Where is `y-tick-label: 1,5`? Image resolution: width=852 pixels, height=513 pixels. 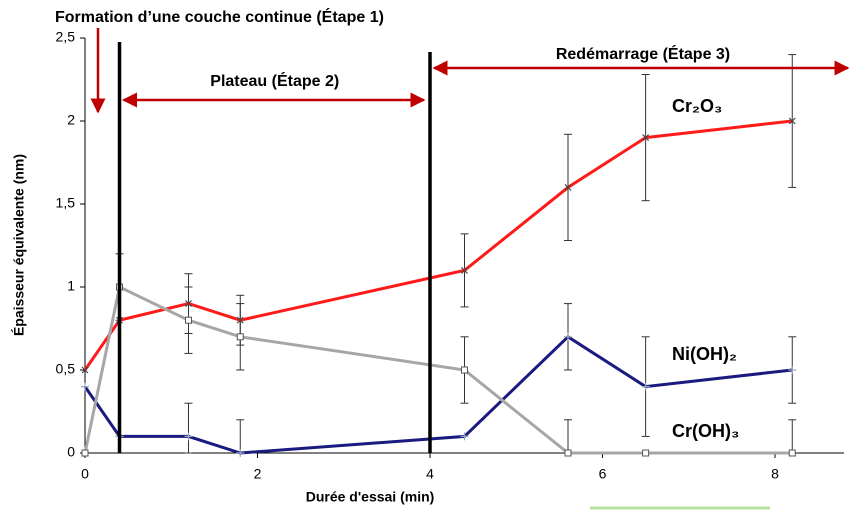
y-tick-label: 1,5 is located at coordinates (66, 203).